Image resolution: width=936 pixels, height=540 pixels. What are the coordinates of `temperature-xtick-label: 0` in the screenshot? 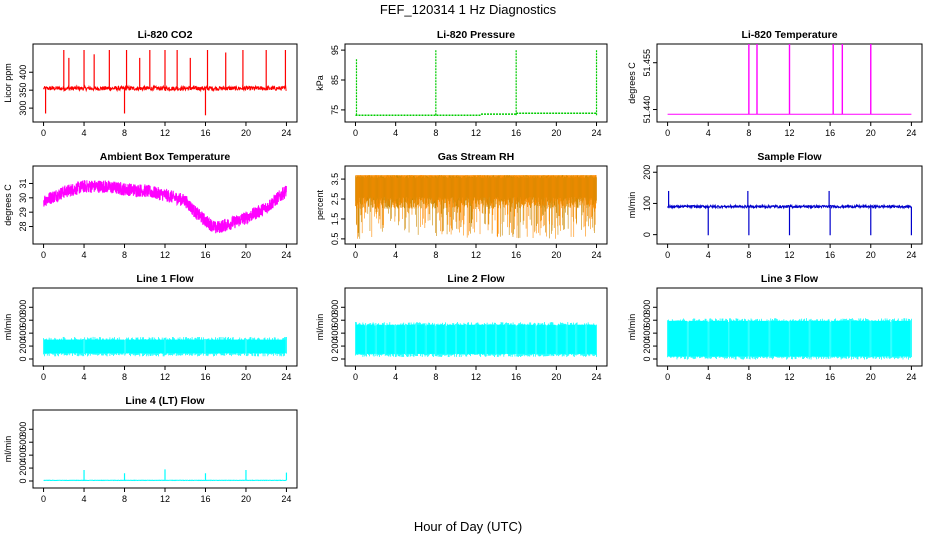 It's located at (667, 133).